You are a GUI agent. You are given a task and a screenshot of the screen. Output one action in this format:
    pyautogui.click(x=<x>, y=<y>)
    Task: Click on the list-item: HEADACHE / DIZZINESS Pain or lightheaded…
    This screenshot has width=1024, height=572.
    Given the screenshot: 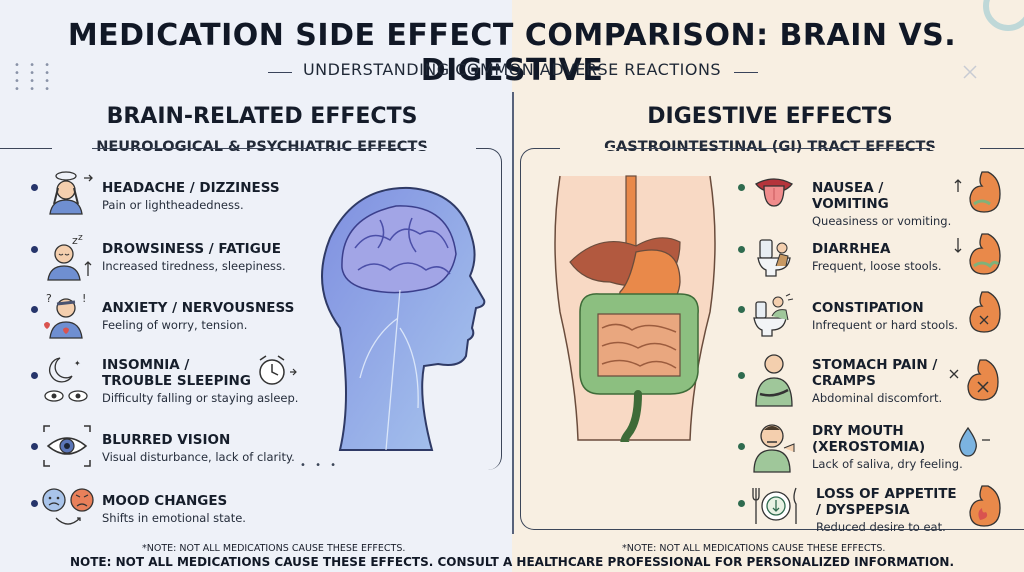 What is the action you would take?
    pyautogui.click(x=212, y=196)
    